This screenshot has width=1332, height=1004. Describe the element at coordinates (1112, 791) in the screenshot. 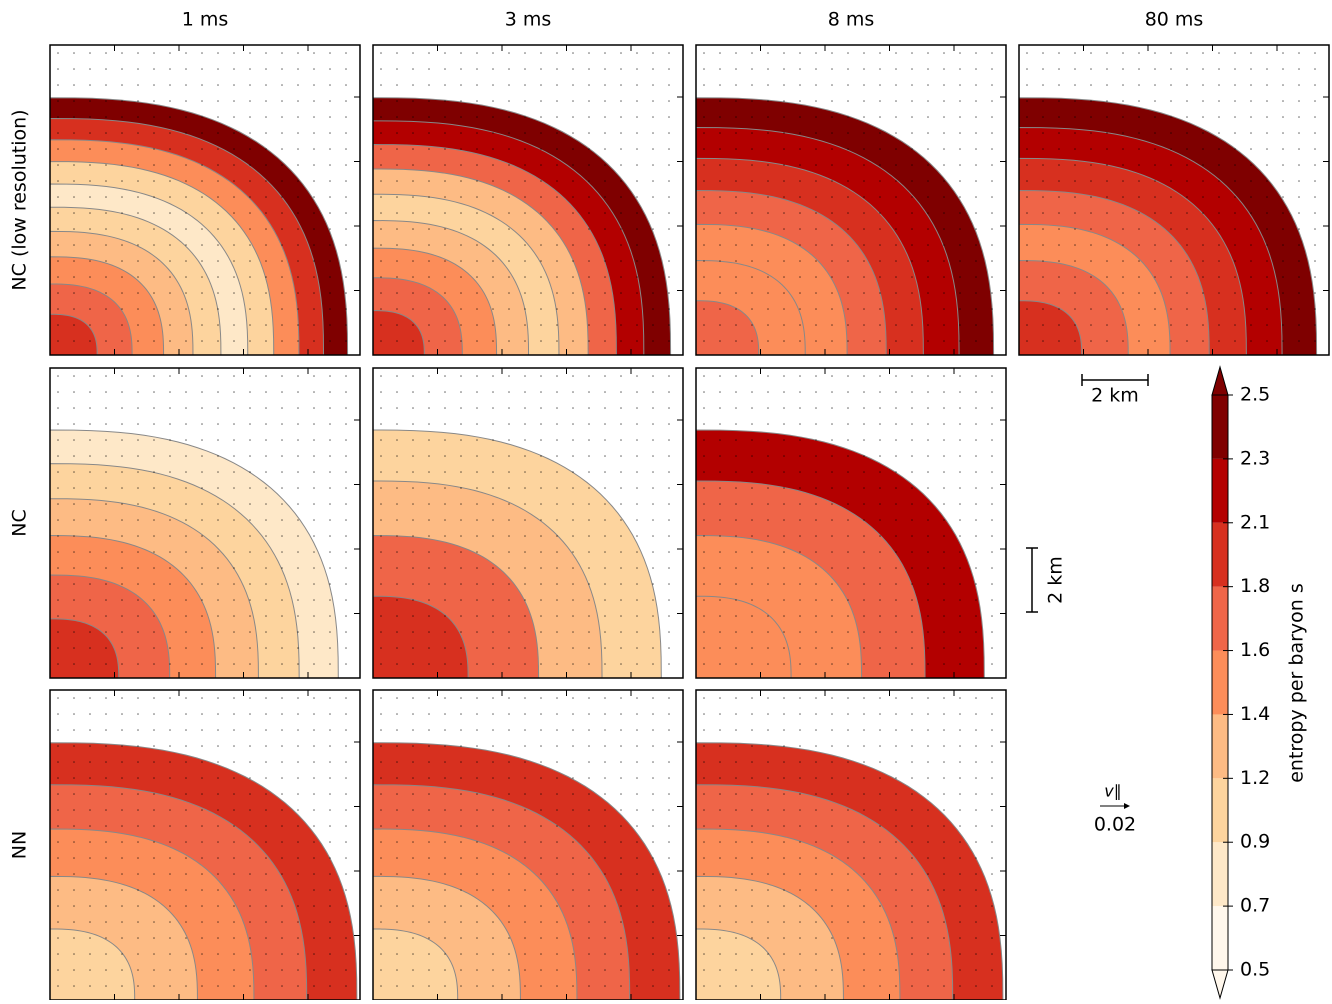

I see `velocity-symbol: v∥` at that location.